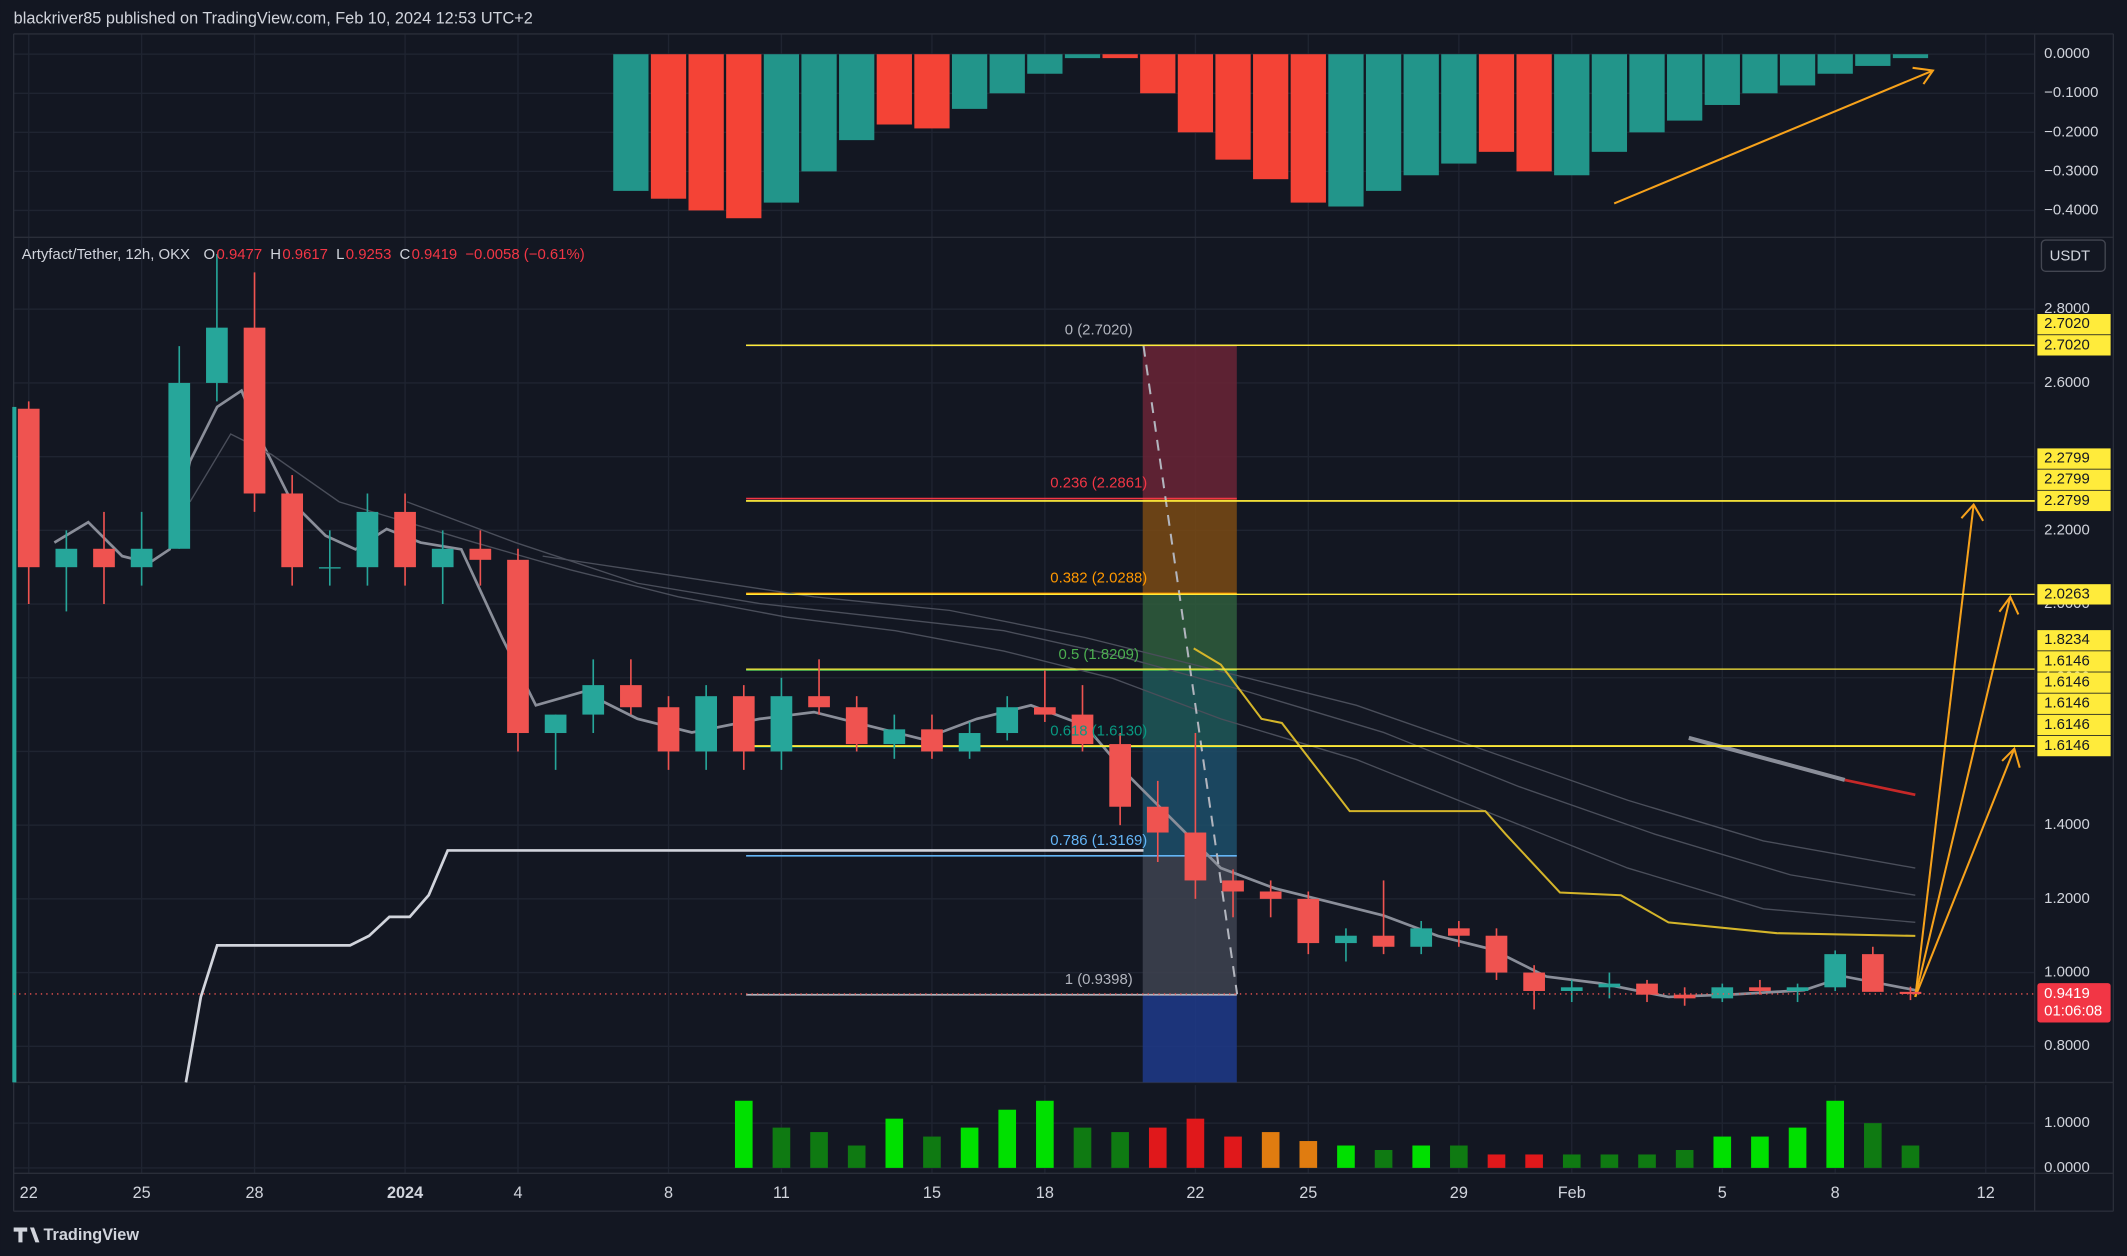 Image resolution: width=2127 pixels, height=1256 pixels. Describe the element at coordinates (1099, 654) in the screenshot. I see `fib-label: 0.5 (1.8209)` at that location.